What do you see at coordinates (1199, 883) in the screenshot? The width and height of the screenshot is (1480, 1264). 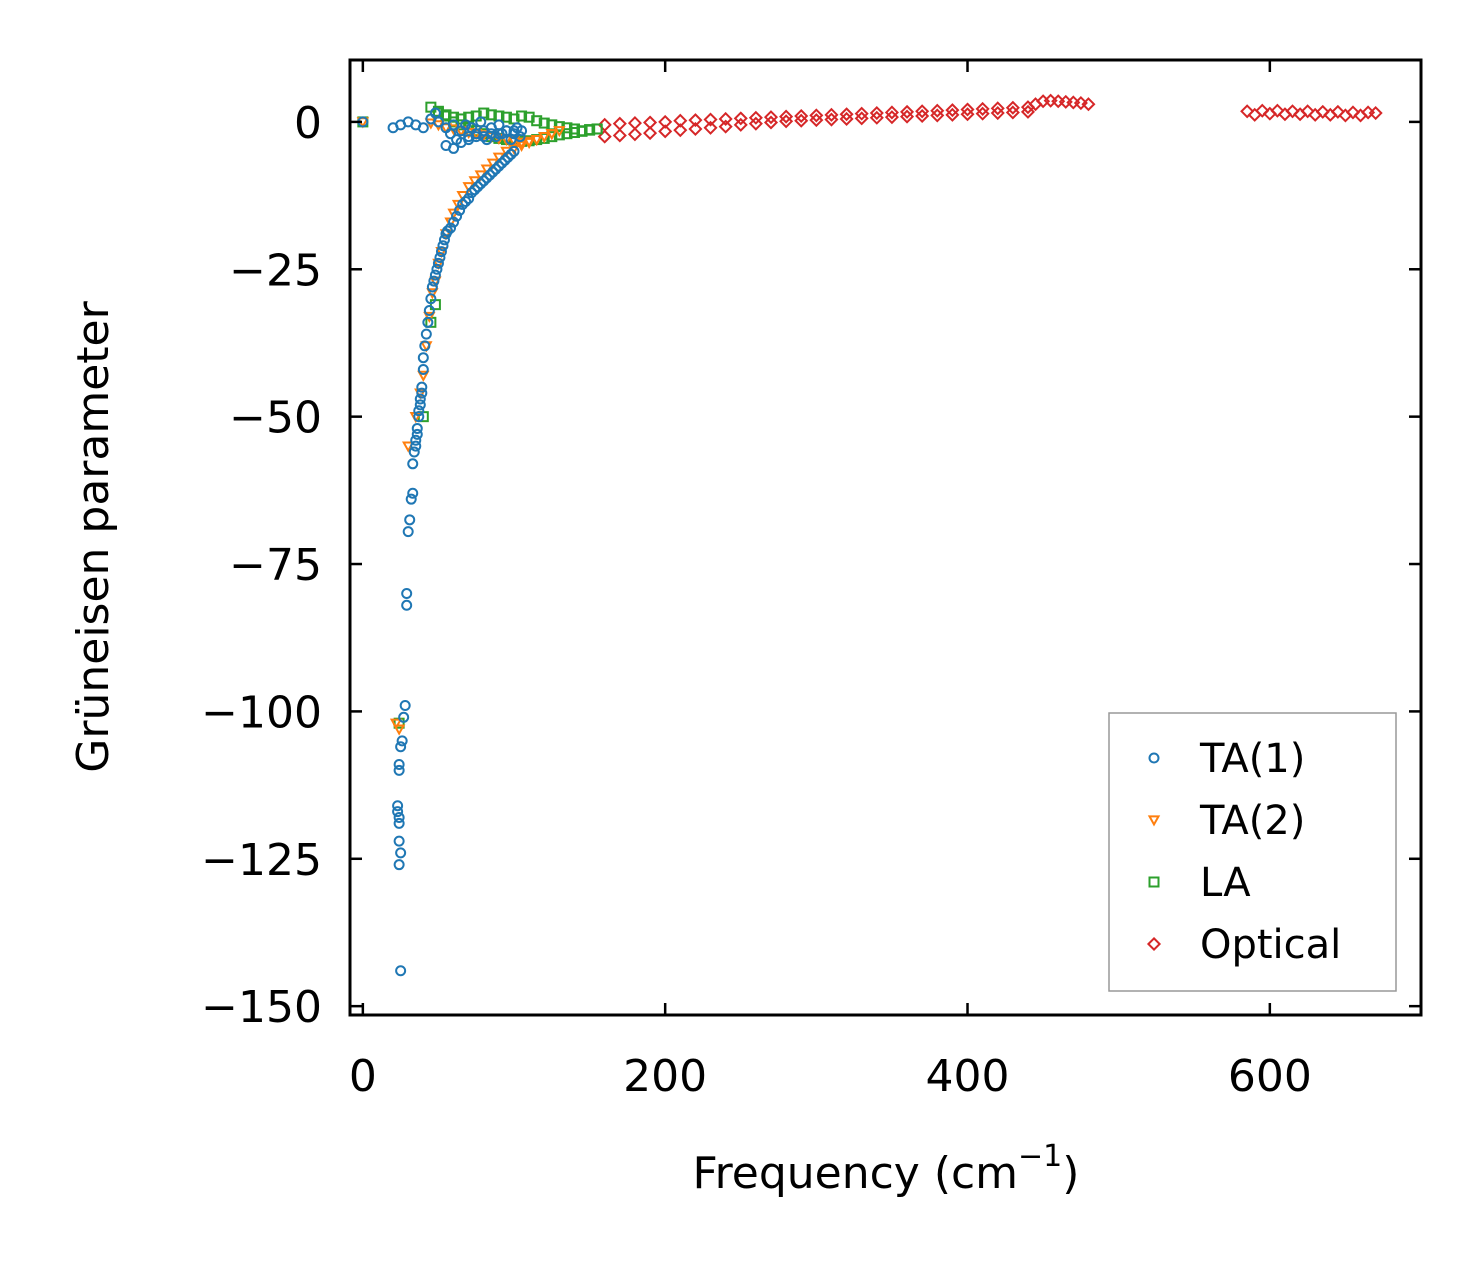 I see `legend-entry-la: LA` at bounding box center [1199, 883].